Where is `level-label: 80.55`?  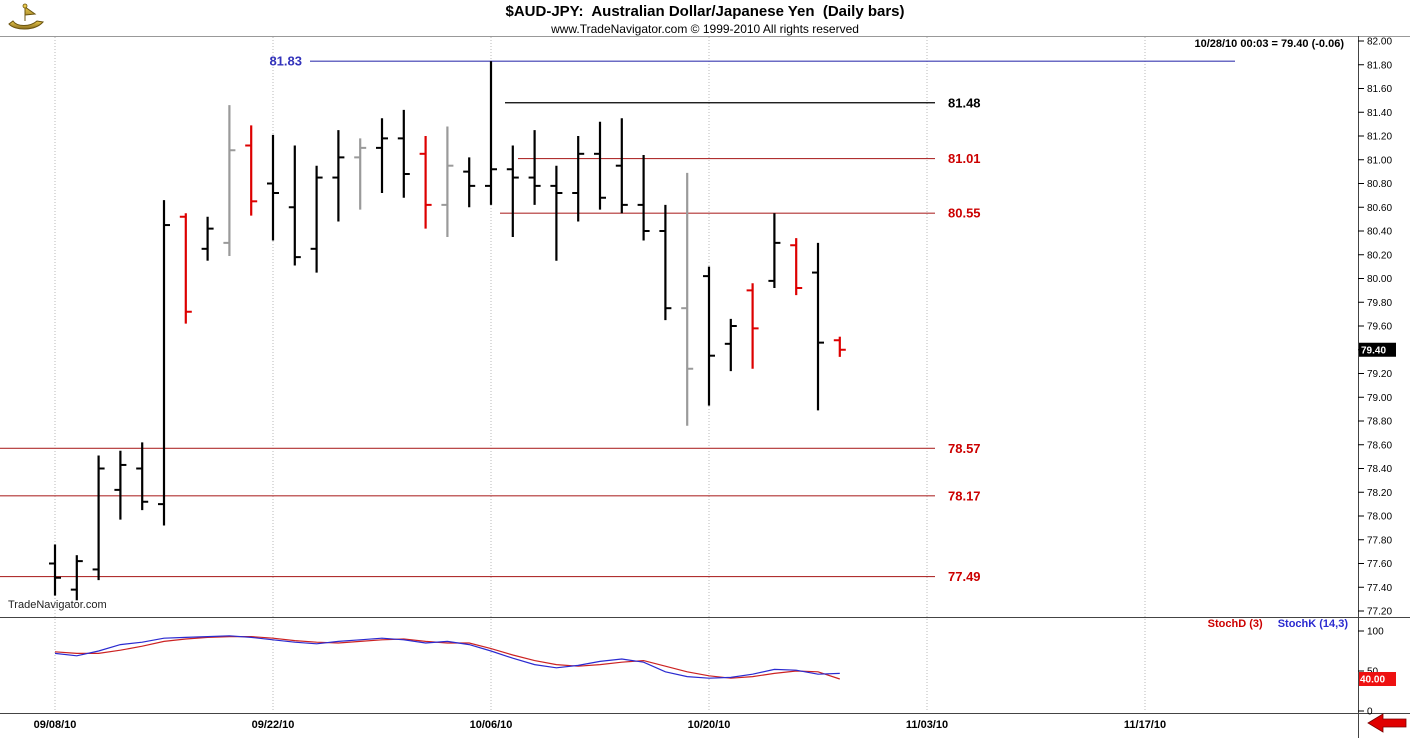 level-label: 80.55 is located at coordinates (964, 213).